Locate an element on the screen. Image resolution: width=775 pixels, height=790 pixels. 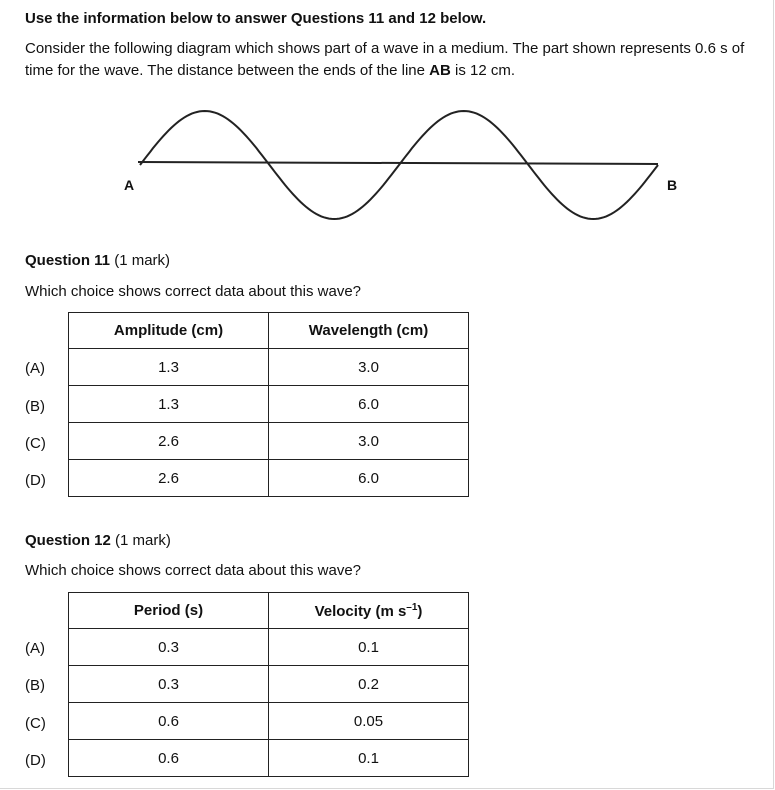
q12-header-period: Period (s) is located at coordinates (168, 610).